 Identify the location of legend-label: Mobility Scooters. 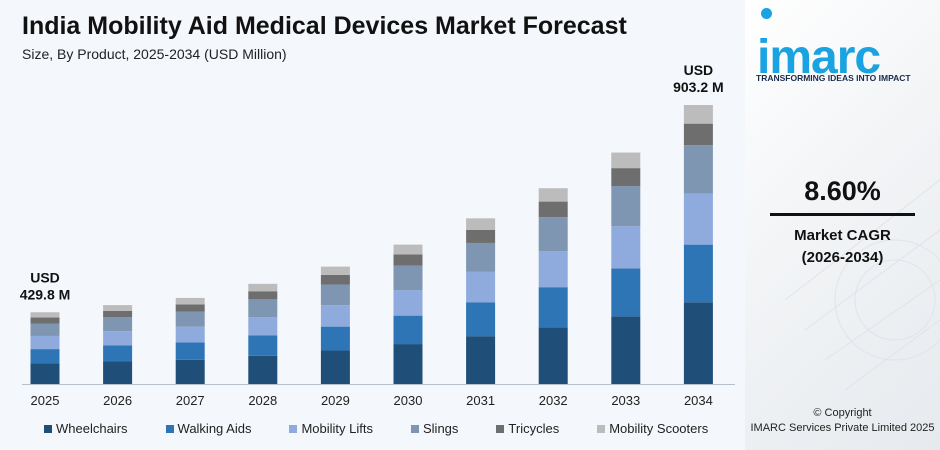
(659, 428).